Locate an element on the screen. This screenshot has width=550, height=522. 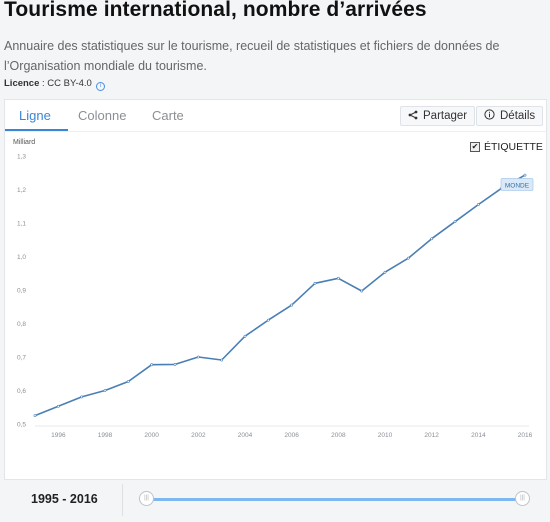
y-tick-label: 0,5 is located at coordinates (21, 425).